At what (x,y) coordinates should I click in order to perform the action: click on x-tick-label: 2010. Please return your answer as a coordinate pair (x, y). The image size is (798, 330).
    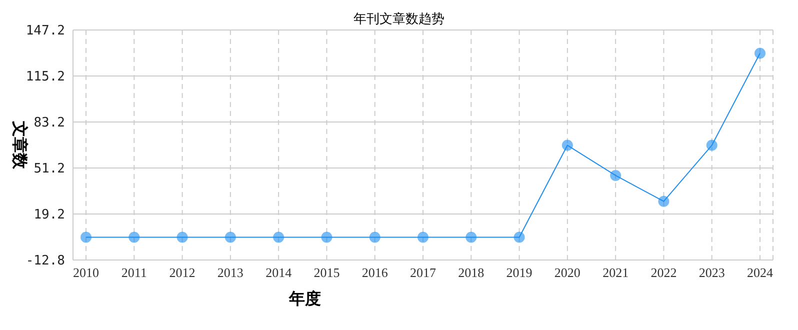
    Looking at the image, I should click on (86, 272).